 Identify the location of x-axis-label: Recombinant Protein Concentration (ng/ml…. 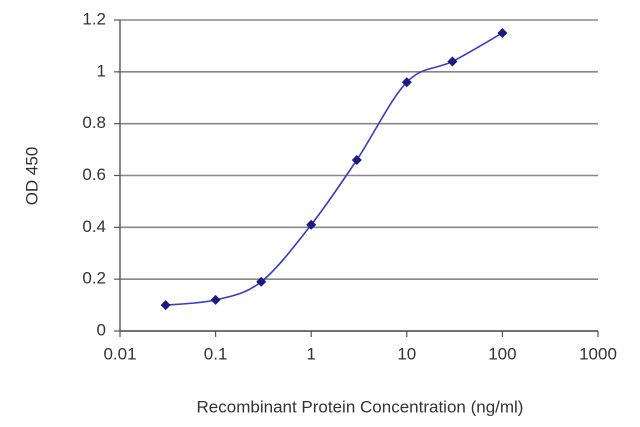
(360, 406).